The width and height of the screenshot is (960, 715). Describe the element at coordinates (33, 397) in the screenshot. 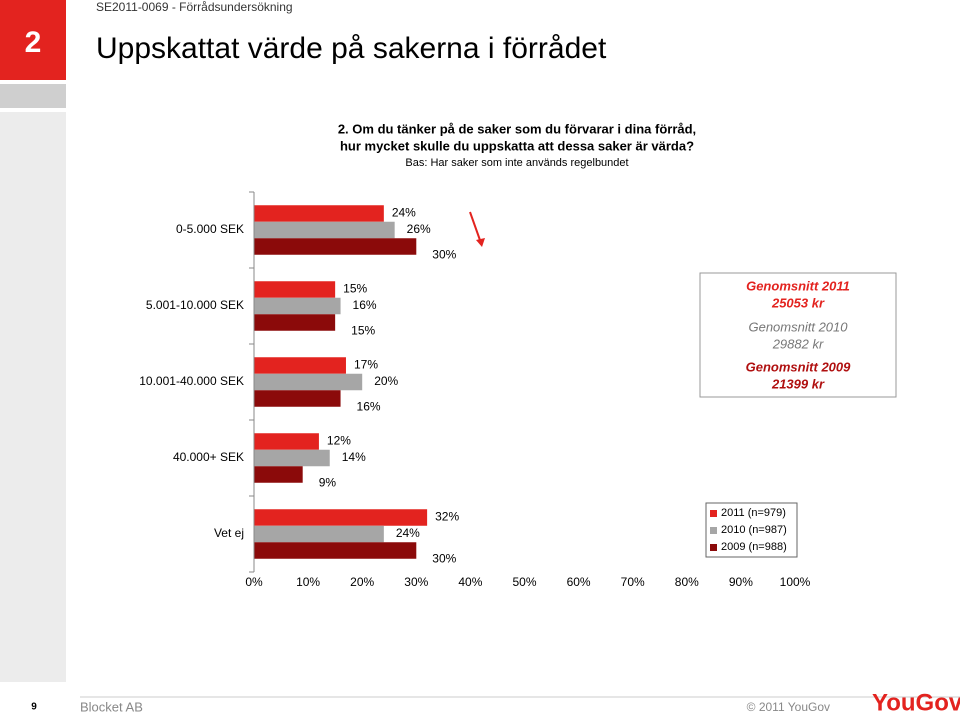

I see `crowd-strip` at that location.